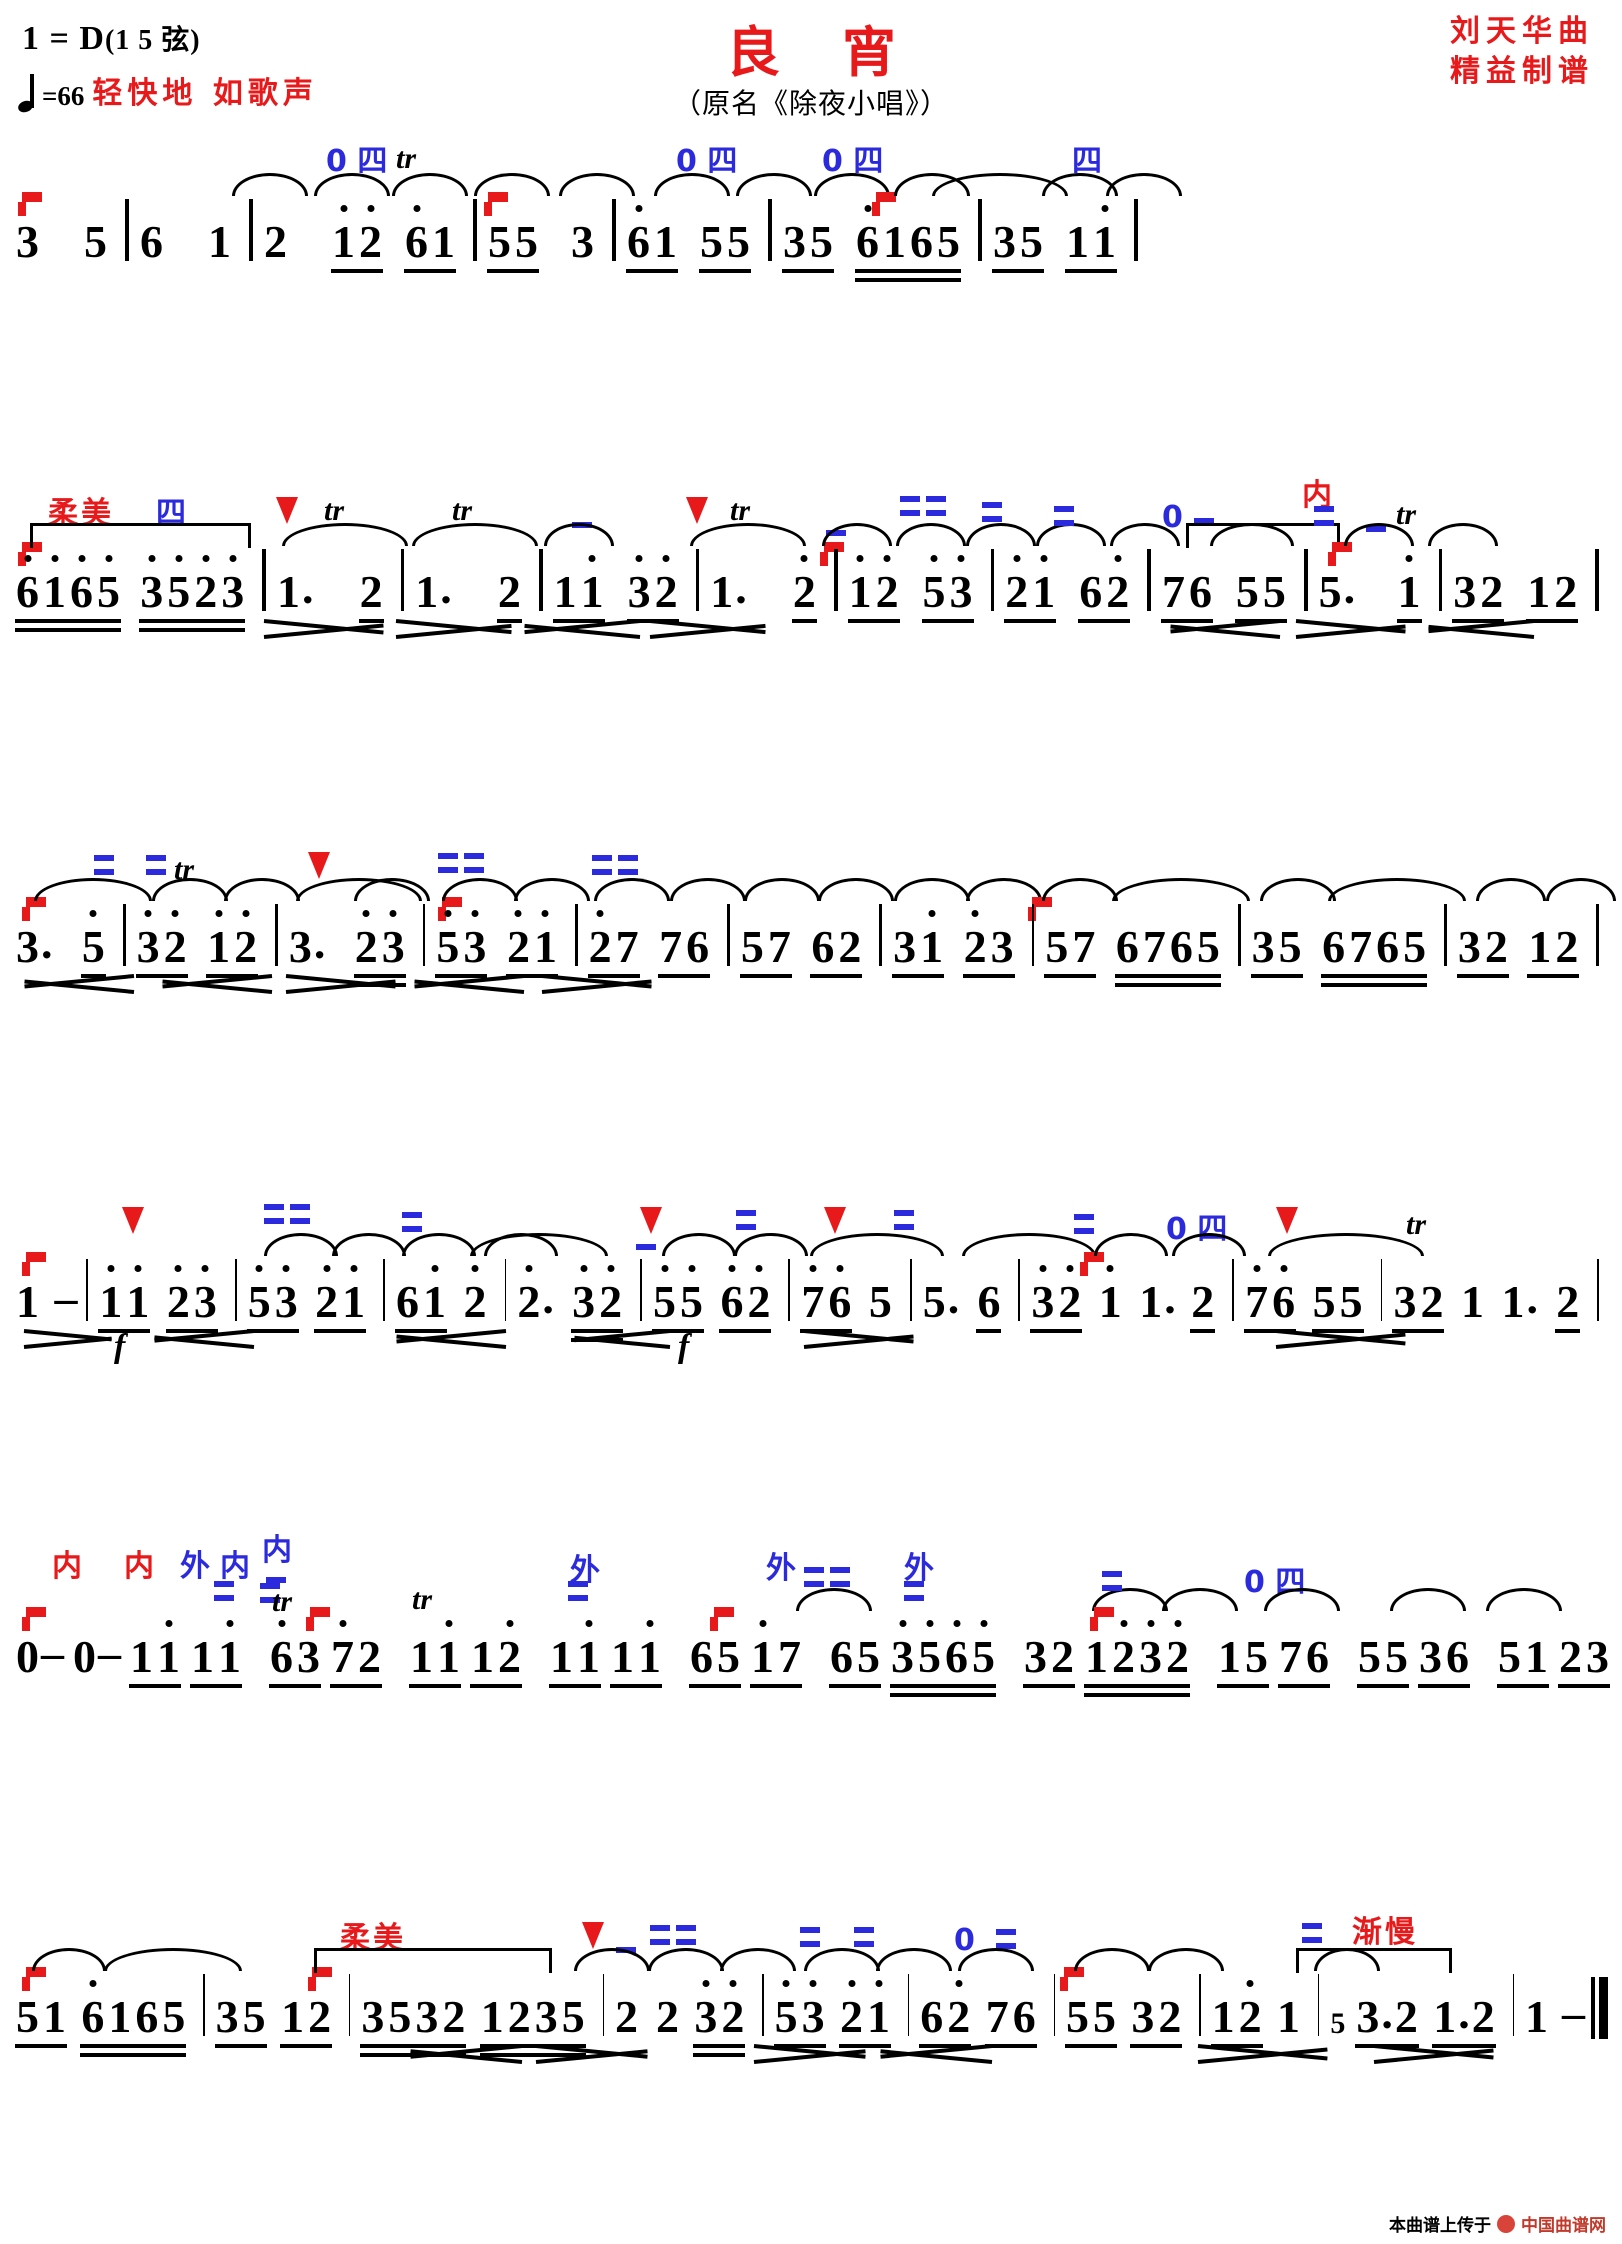 This screenshot has width=1622, height=2244. Describe the element at coordinates (1522, 31) in the screenshot. I see `composer-text: 刘天华曲` at that location.